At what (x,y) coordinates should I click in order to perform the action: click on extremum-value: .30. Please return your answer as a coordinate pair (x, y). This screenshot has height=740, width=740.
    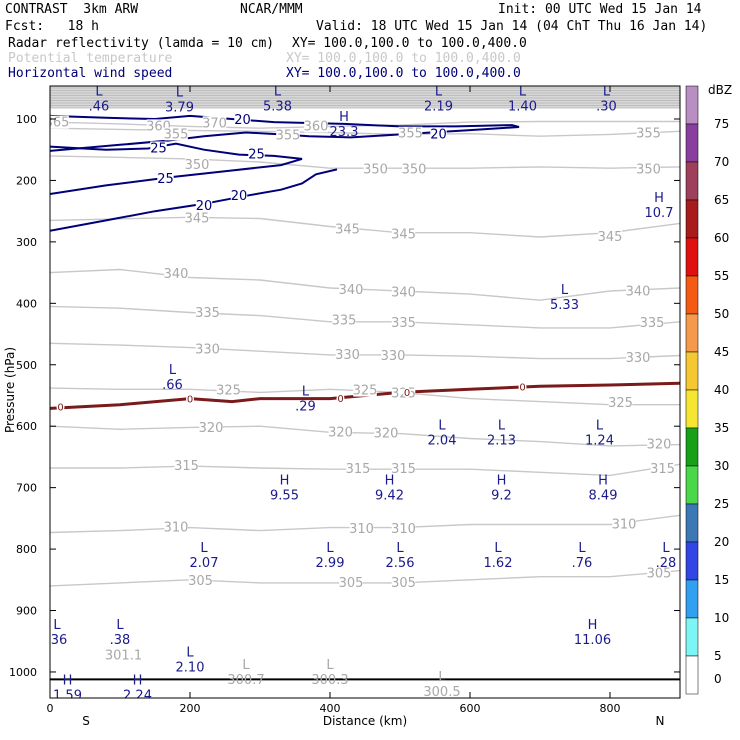
    Looking at the image, I should click on (606, 107).